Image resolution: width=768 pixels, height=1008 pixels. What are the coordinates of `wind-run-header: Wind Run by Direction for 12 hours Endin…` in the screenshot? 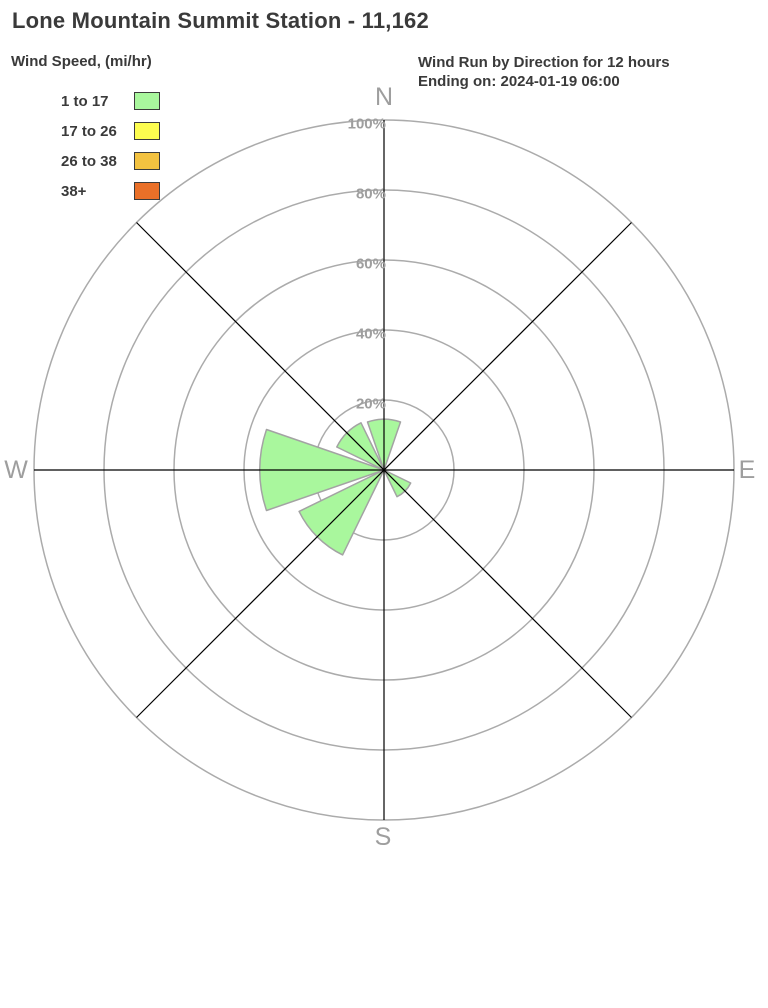 It's located at (544, 72).